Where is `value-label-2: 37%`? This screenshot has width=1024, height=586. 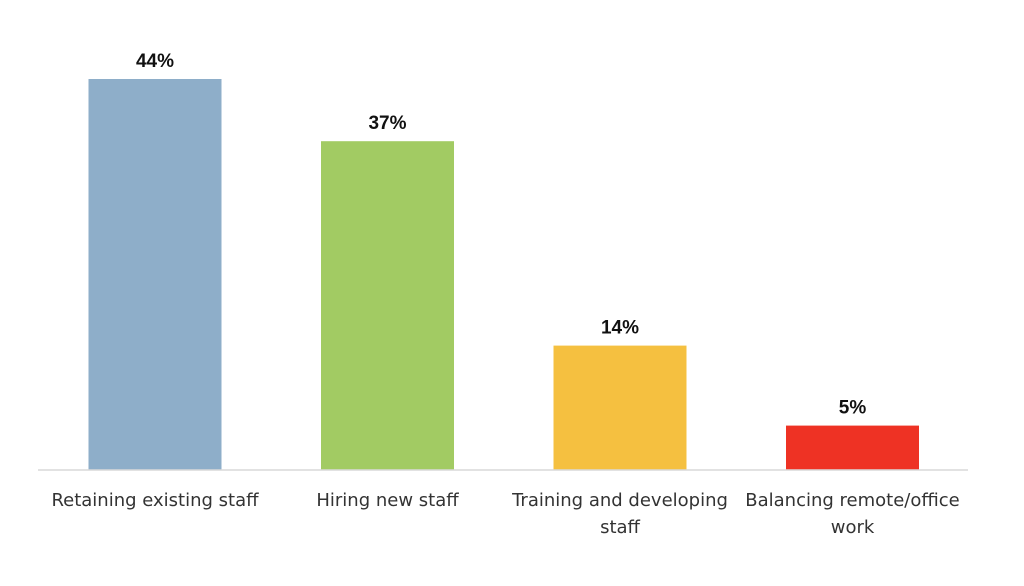
value-label-2: 37% is located at coordinates (387, 123).